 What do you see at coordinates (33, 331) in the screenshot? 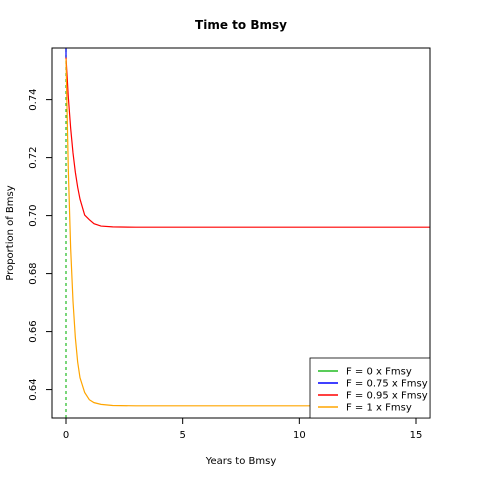
I see `y-tick-label: 0.66` at bounding box center [33, 331].